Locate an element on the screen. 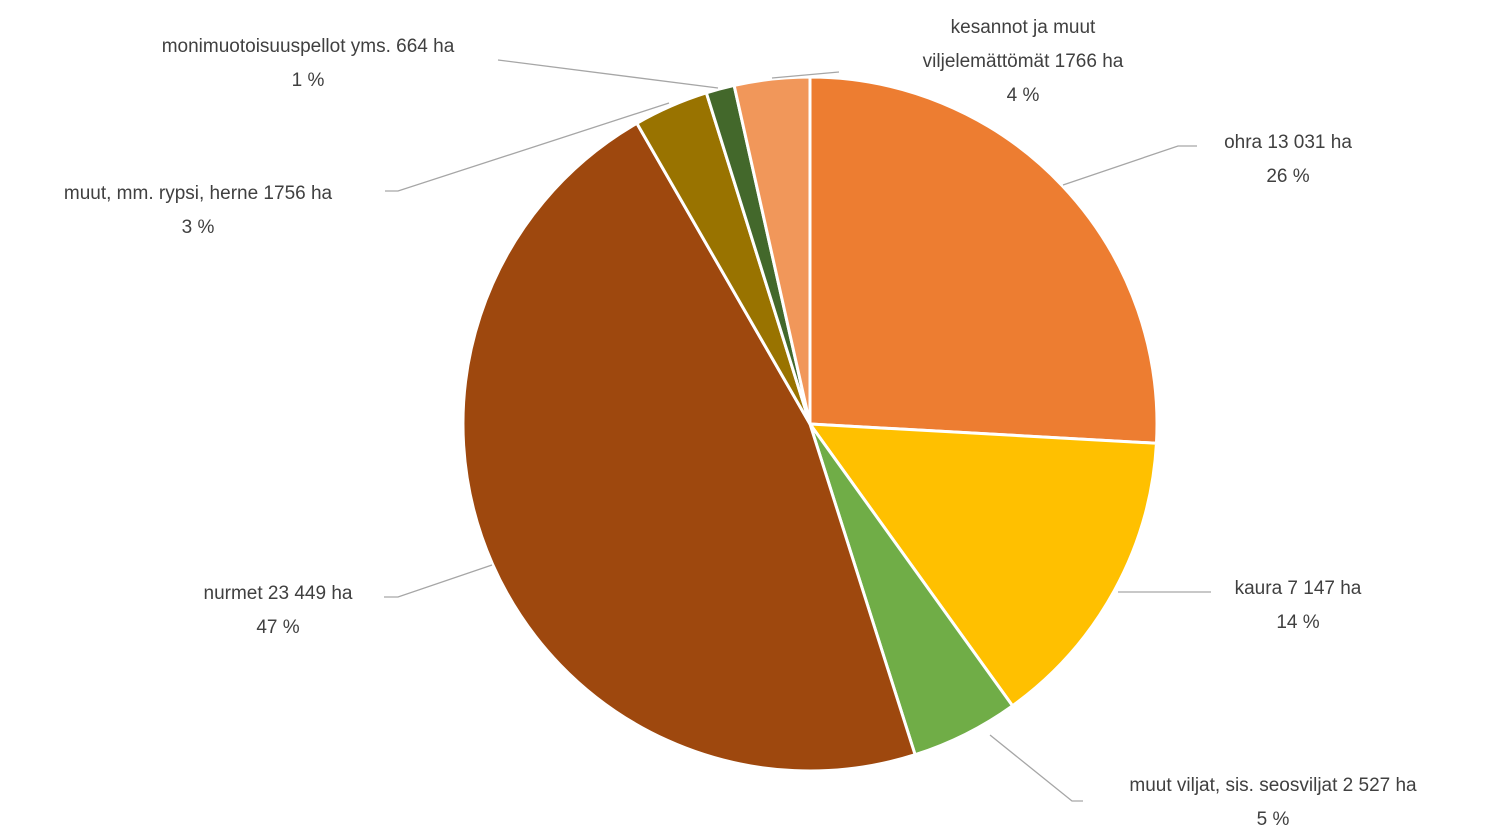  data-label-line: nurmet 23 449 ha is located at coordinates (278, 593).